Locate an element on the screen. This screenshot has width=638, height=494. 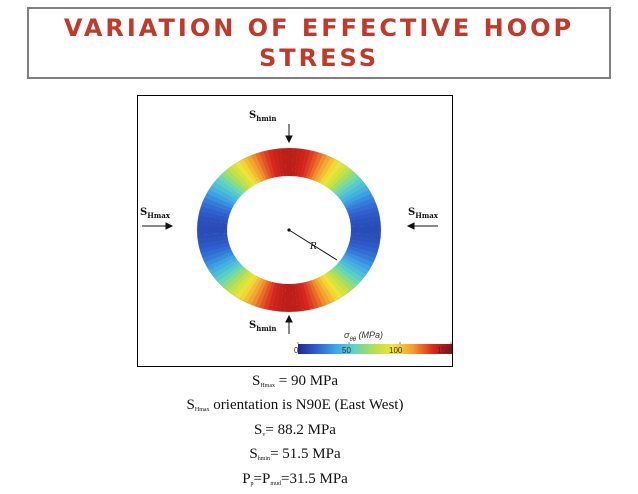
colorbar-tick-50: 50 is located at coordinates (346, 350).